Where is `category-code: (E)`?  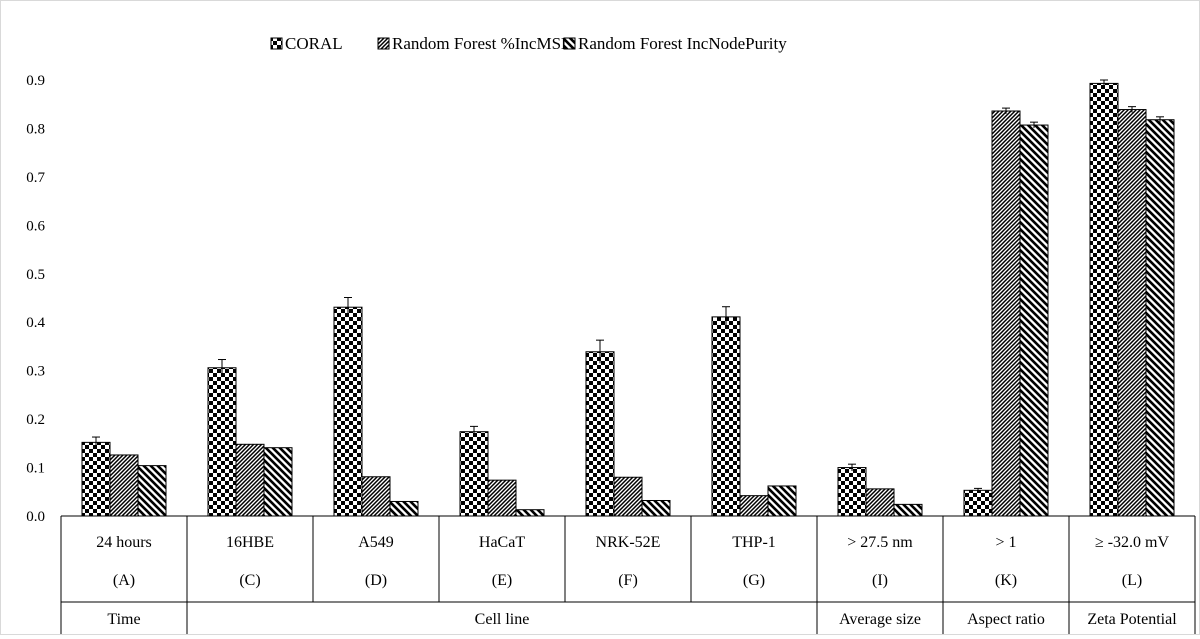
category-code: (E) is located at coordinates (502, 580).